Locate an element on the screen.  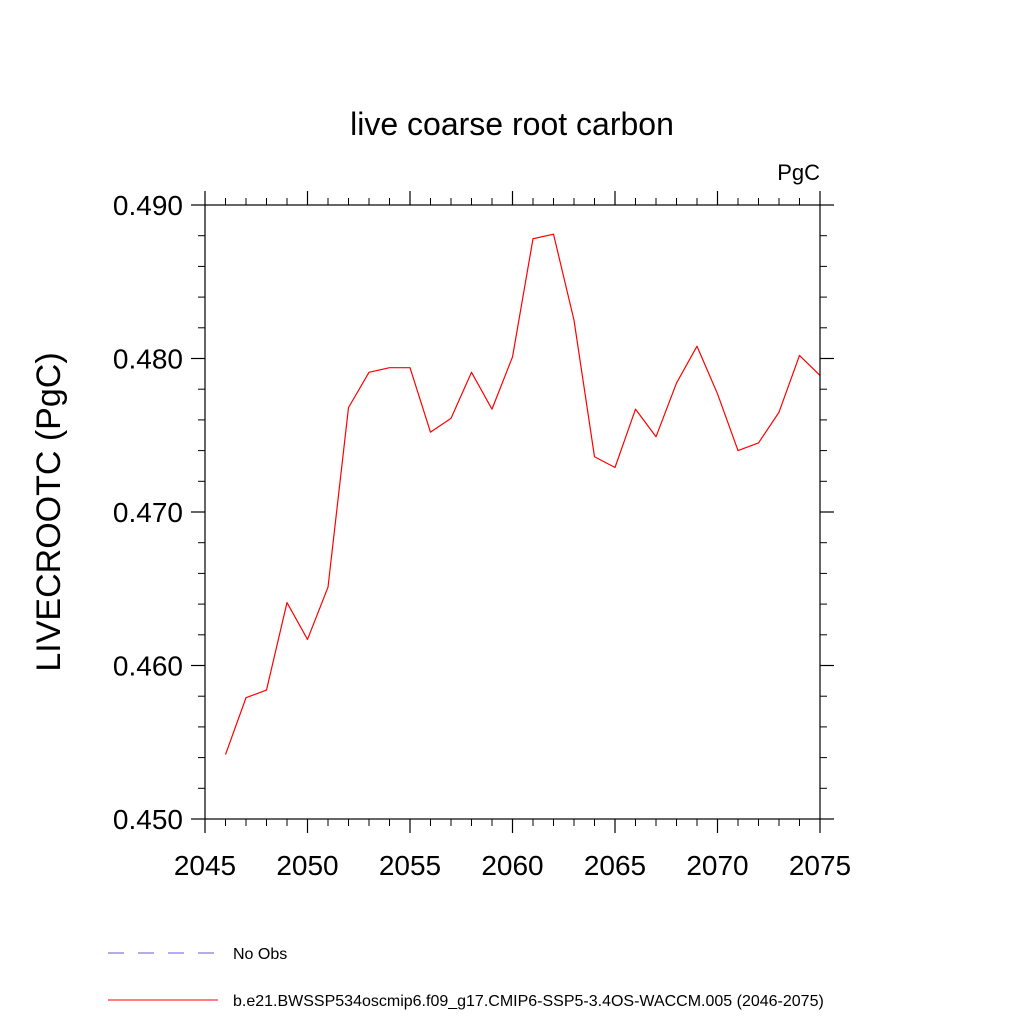
x-tick-label: 2065 is located at coordinates (615, 865).